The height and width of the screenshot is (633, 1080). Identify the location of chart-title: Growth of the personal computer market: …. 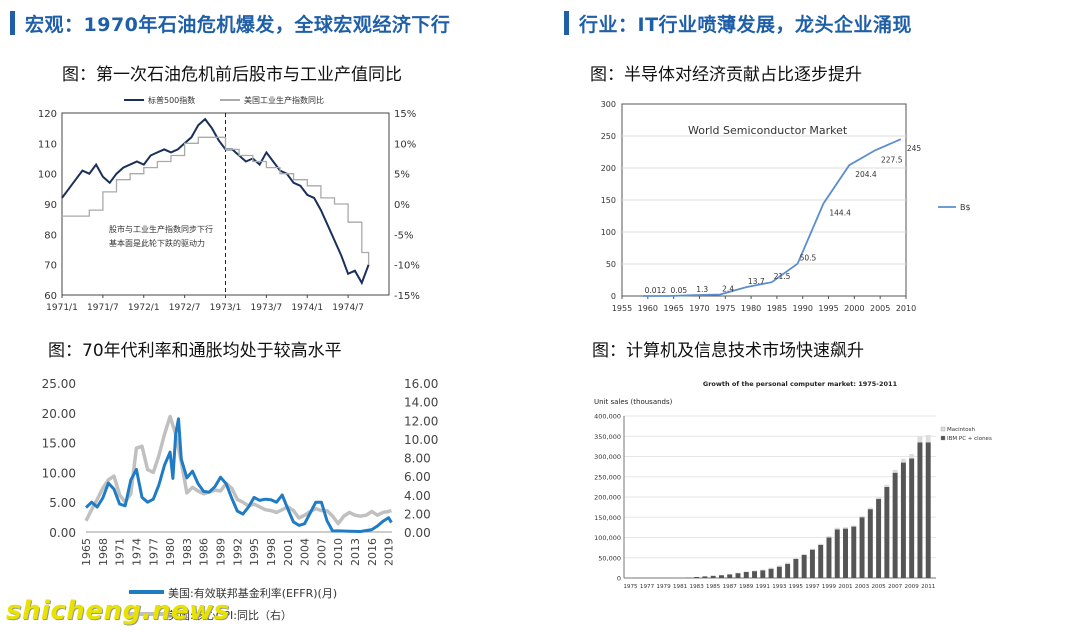
(800, 384).